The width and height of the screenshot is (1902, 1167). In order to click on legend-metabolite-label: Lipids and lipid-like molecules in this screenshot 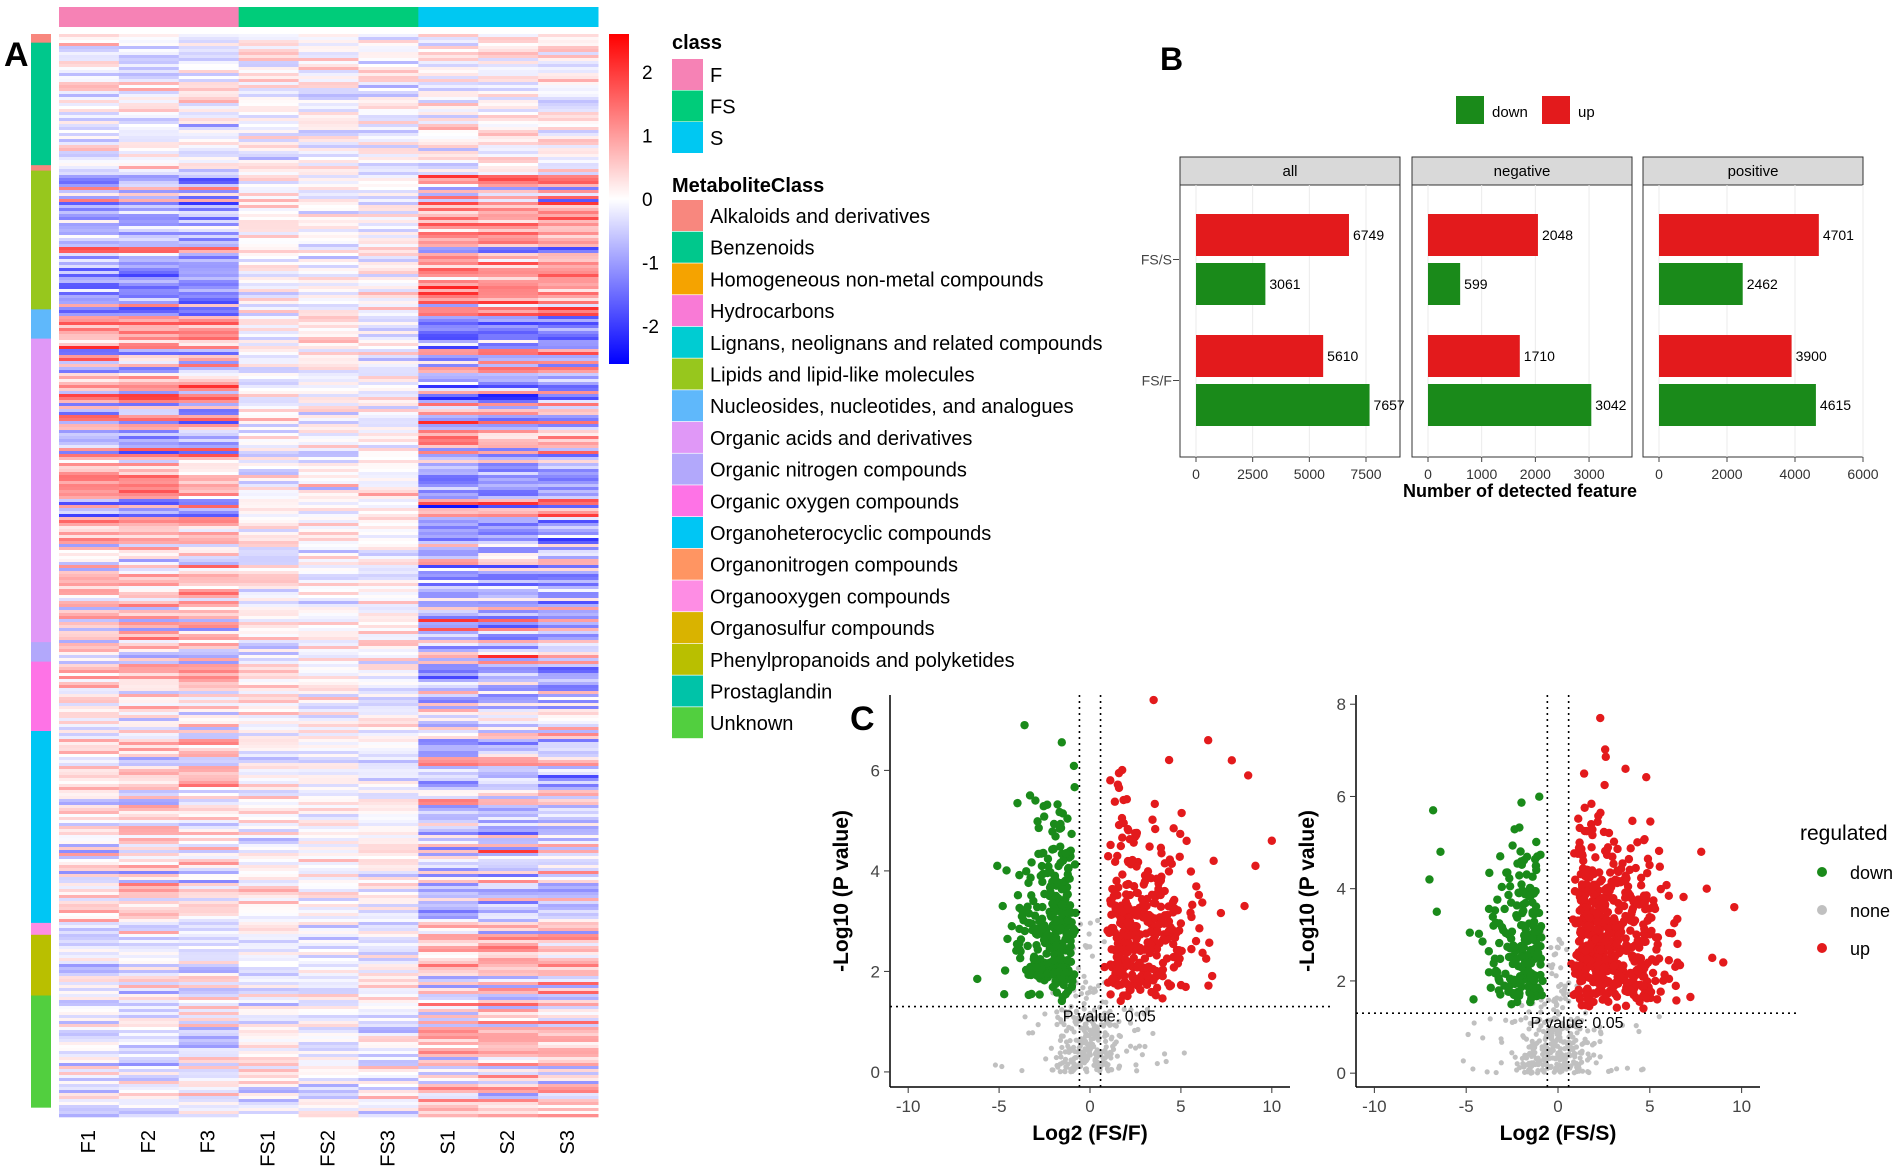, I will do `click(842, 376)`.